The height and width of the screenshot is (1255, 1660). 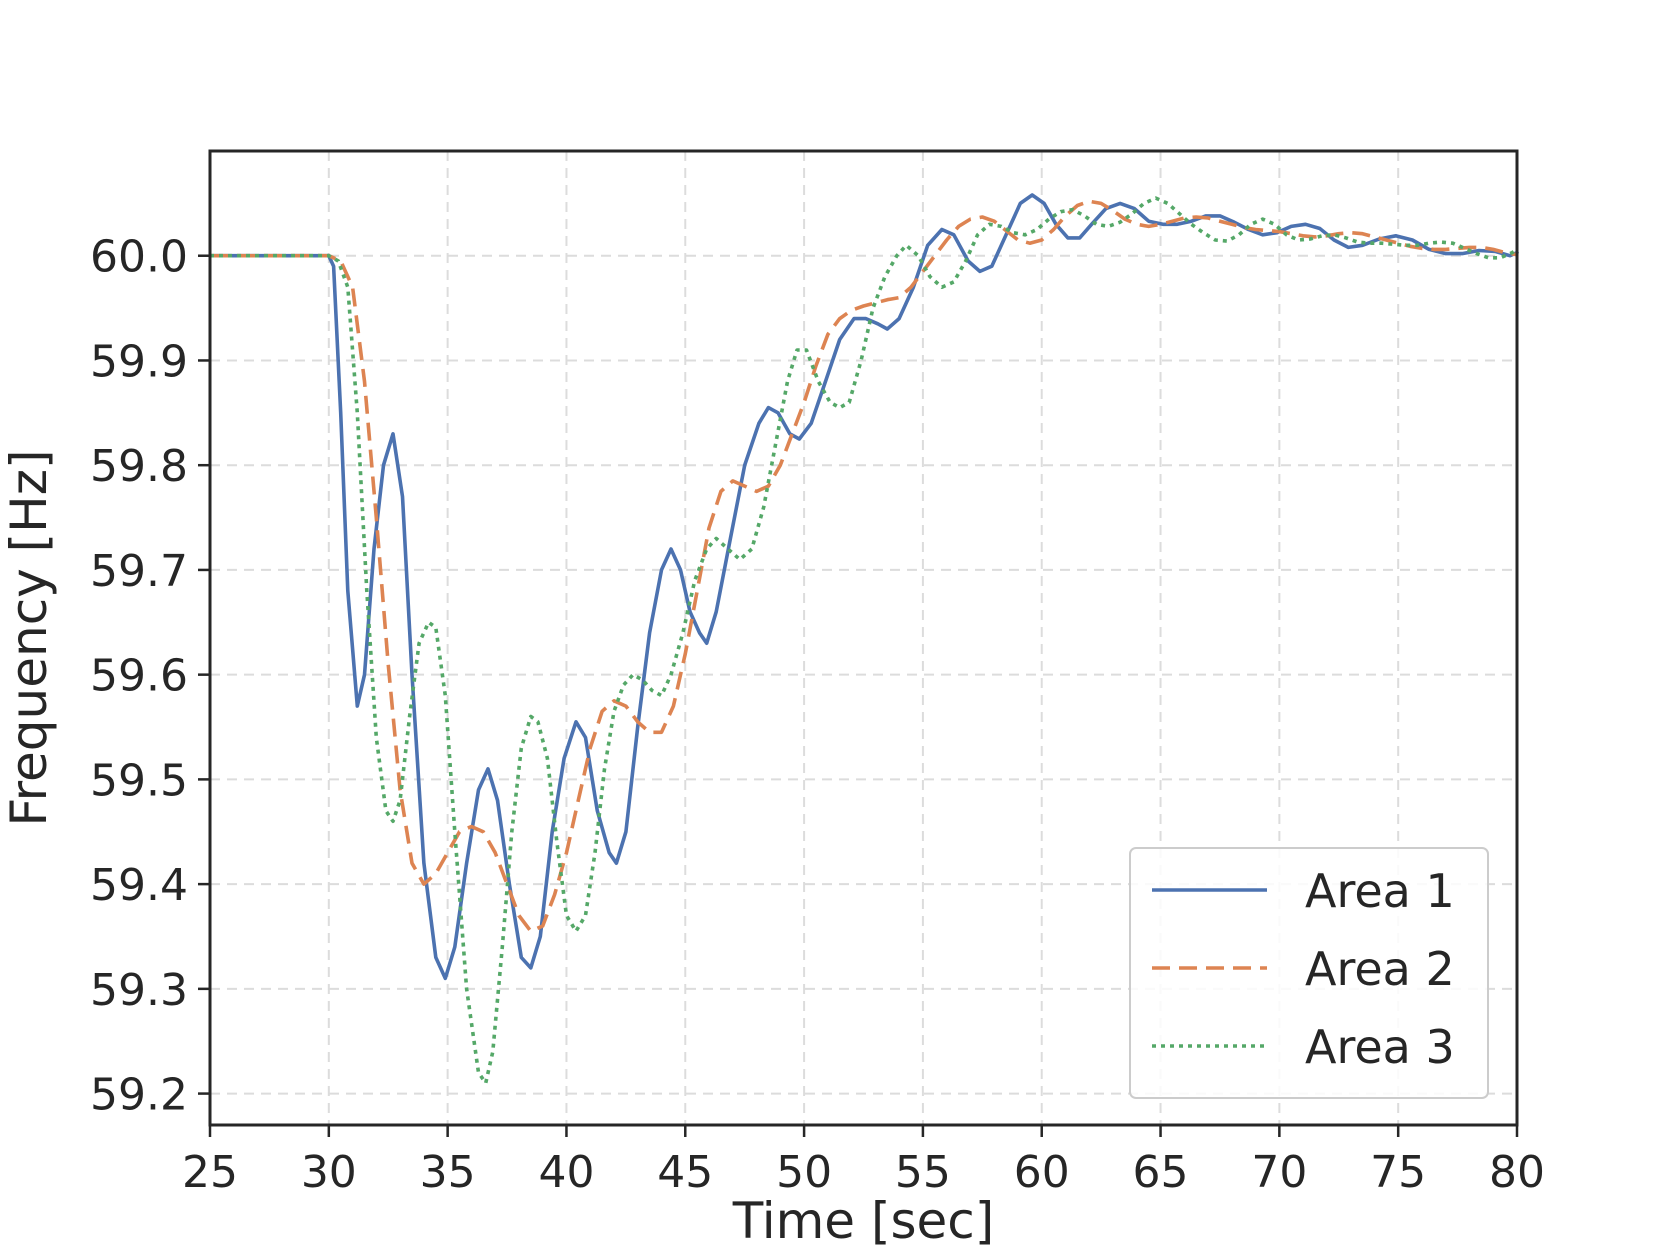 What do you see at coordinates (566, 1172) in the screenshot?
I see `x-tick-label: 40` at bounding box center [566, 1172].